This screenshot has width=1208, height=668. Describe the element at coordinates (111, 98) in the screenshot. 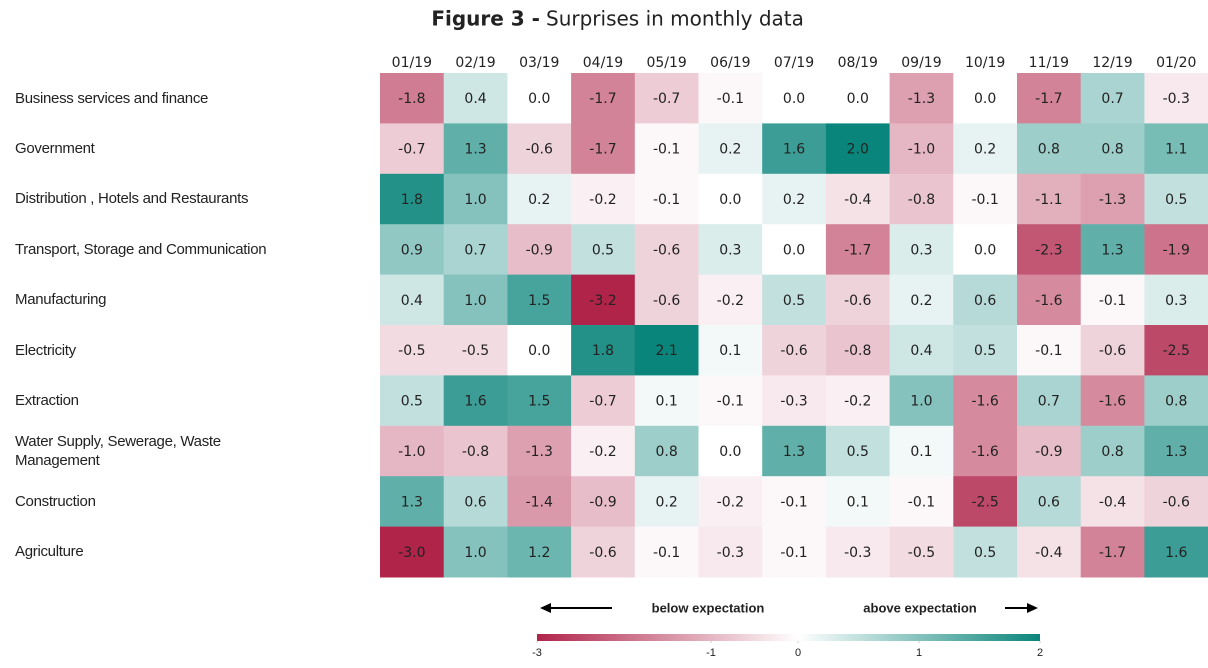

I see `row-label-box: Business services and finance` at that location.